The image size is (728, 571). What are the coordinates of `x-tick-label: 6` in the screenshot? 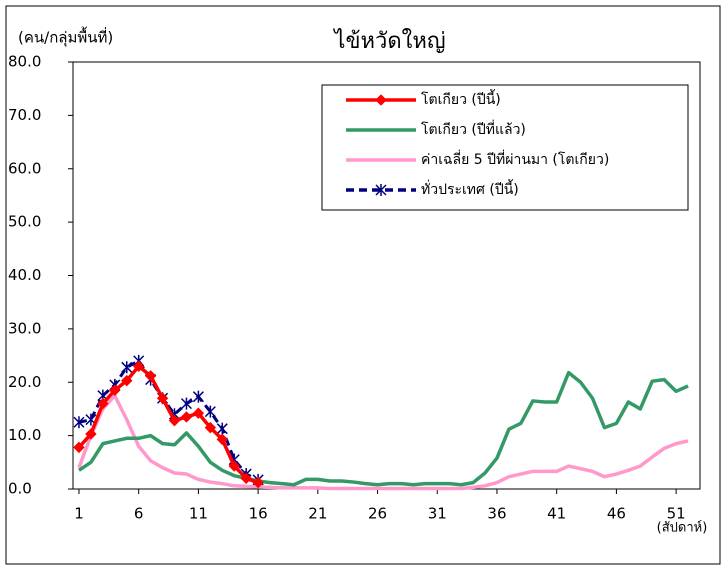 It's located at (139, 514).